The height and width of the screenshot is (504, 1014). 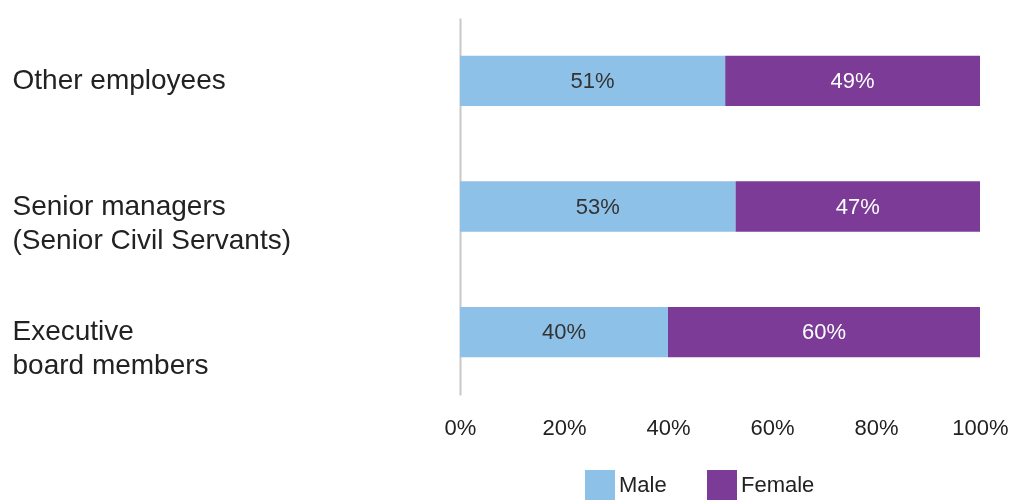 I want to click on legend-label: Male, so click(x=643, y=484).